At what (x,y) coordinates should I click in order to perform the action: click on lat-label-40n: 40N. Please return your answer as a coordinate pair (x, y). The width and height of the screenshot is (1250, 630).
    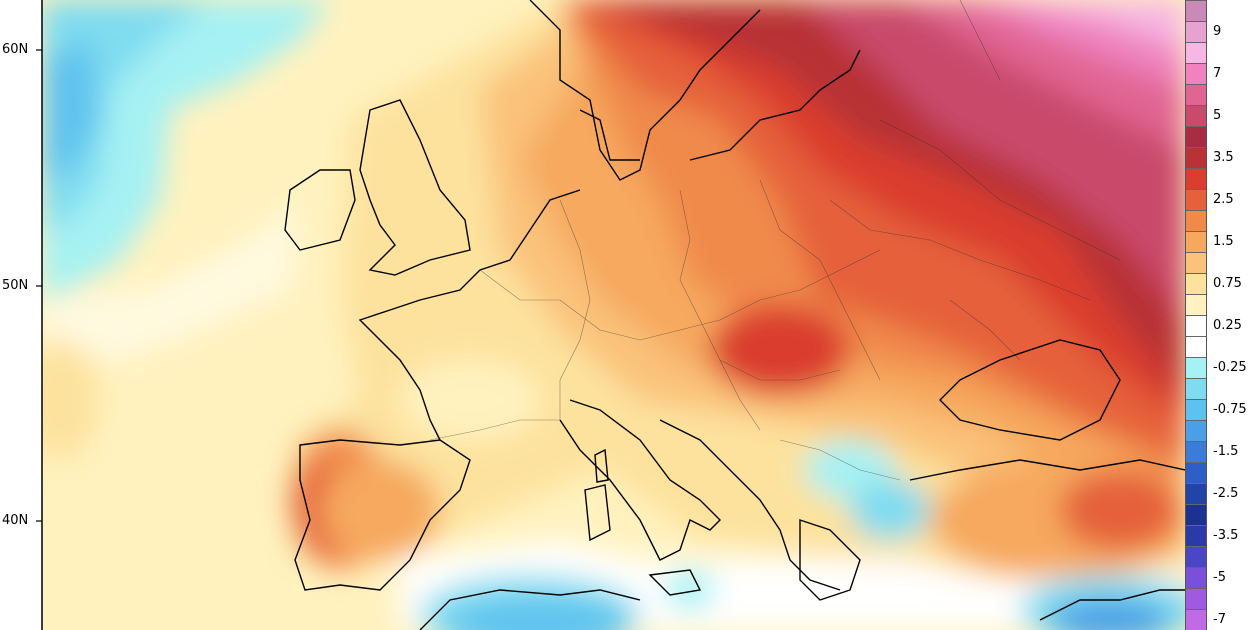
    Looking at the image, I should click on (15, 520).